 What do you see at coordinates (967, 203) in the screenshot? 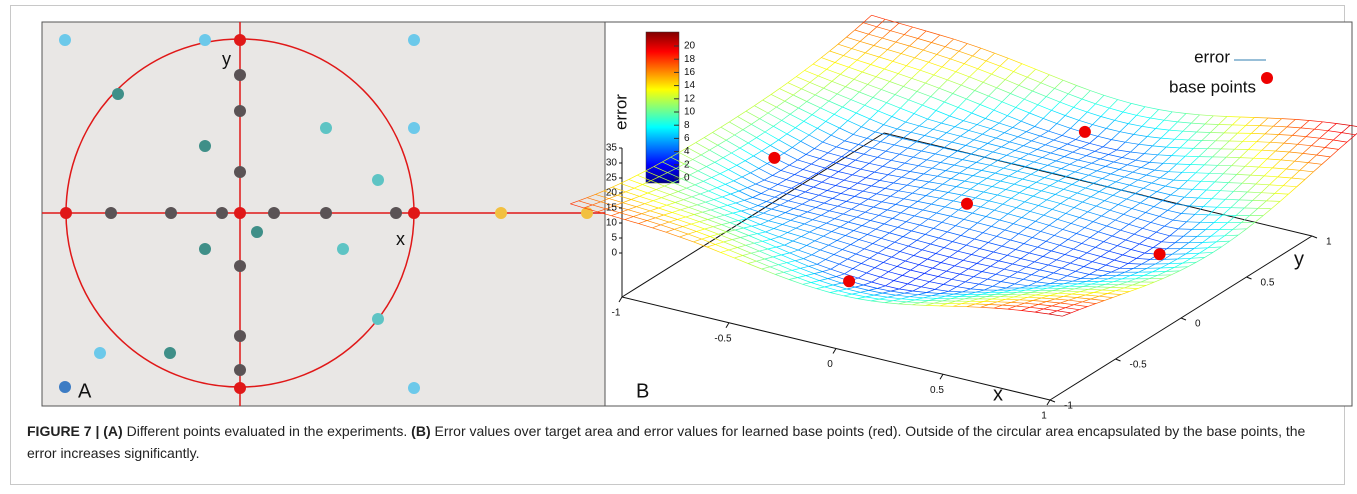
I see `base-point` at bounding box center [967, 203].